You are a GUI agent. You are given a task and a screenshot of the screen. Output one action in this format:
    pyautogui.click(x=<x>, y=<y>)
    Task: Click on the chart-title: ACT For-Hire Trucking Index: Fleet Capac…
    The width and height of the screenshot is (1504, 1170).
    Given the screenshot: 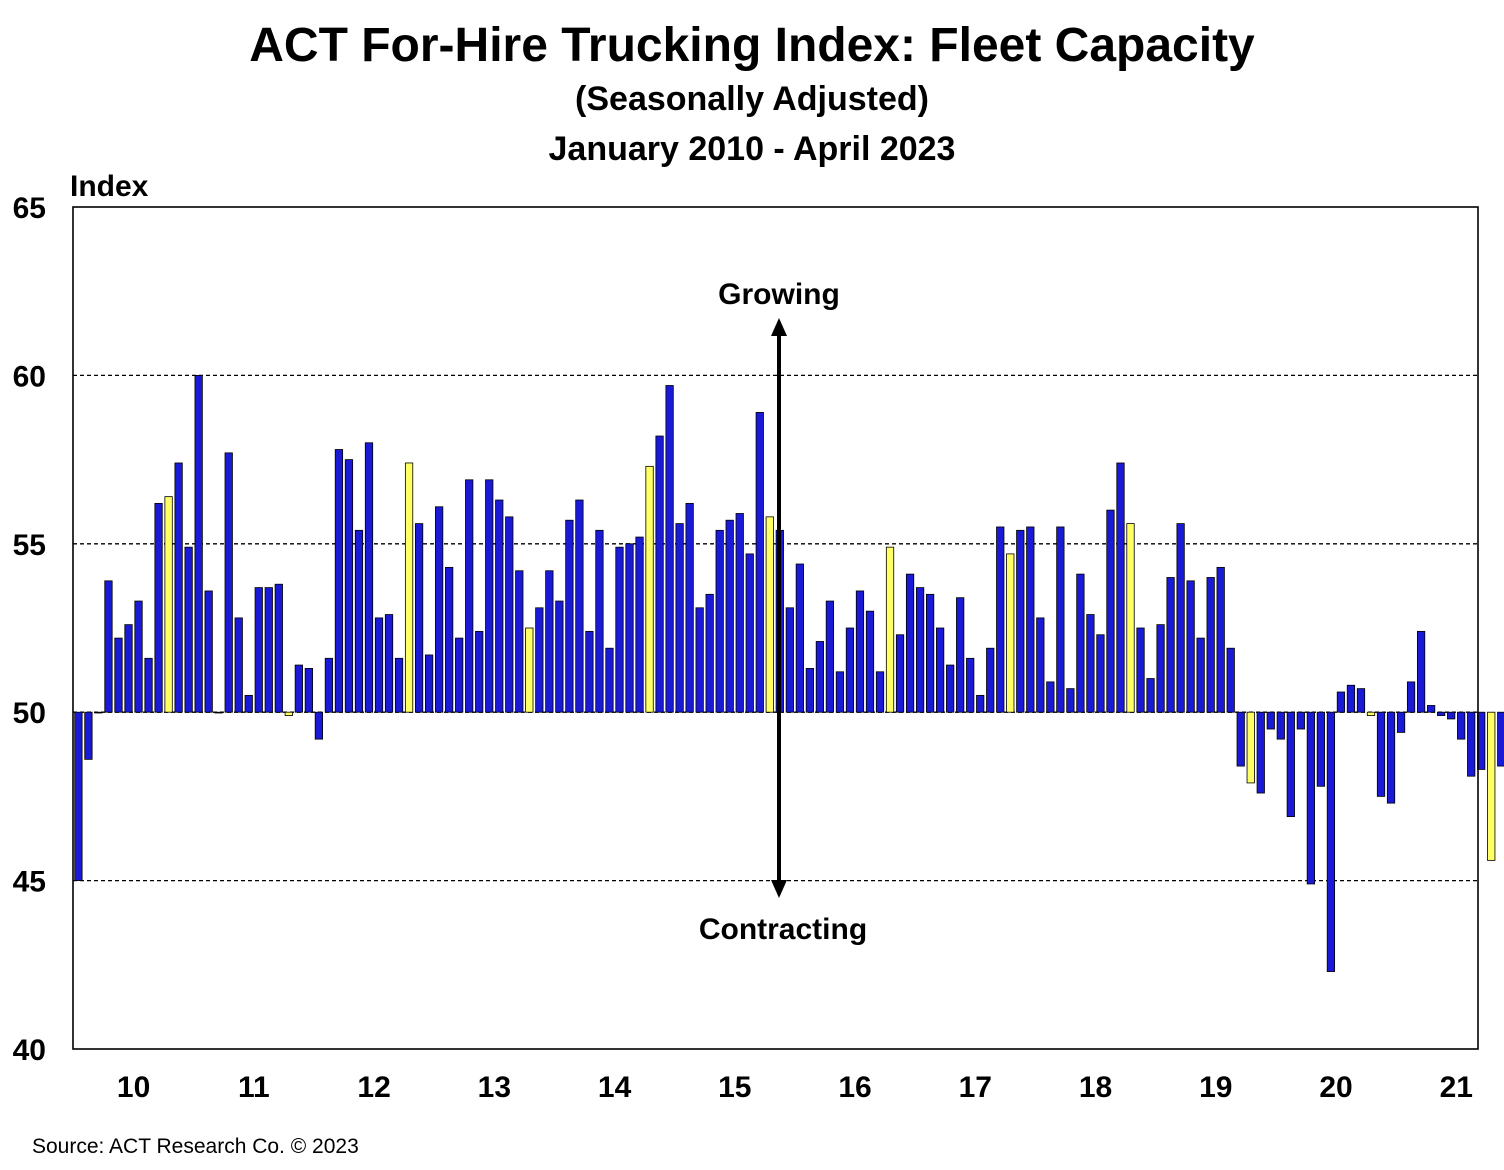 What is the action you would take?
    pyautogui.click(x=752, y=45)
    